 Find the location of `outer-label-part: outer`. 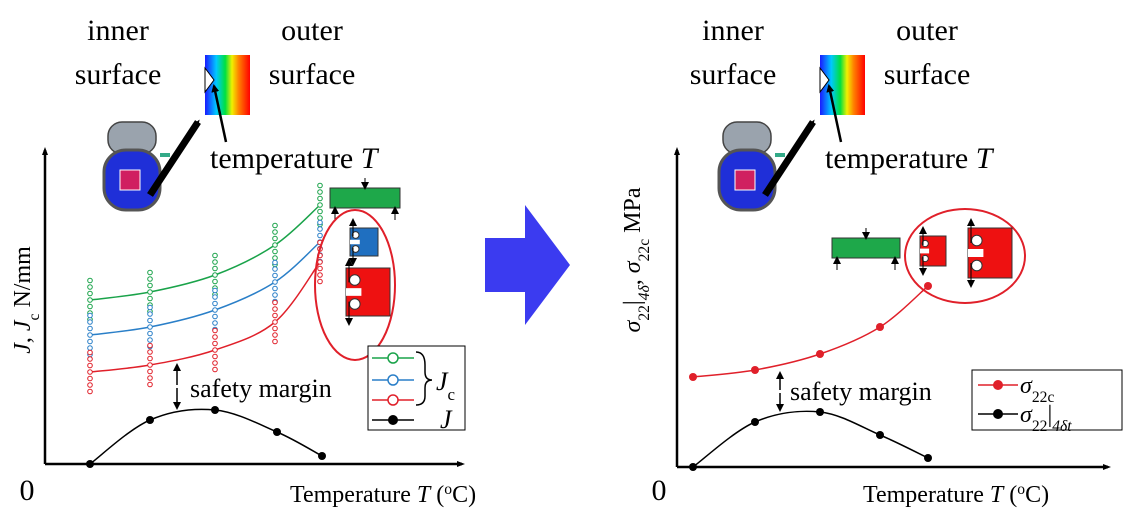

outer-label-part: outer is located at coordinates (312, 30).